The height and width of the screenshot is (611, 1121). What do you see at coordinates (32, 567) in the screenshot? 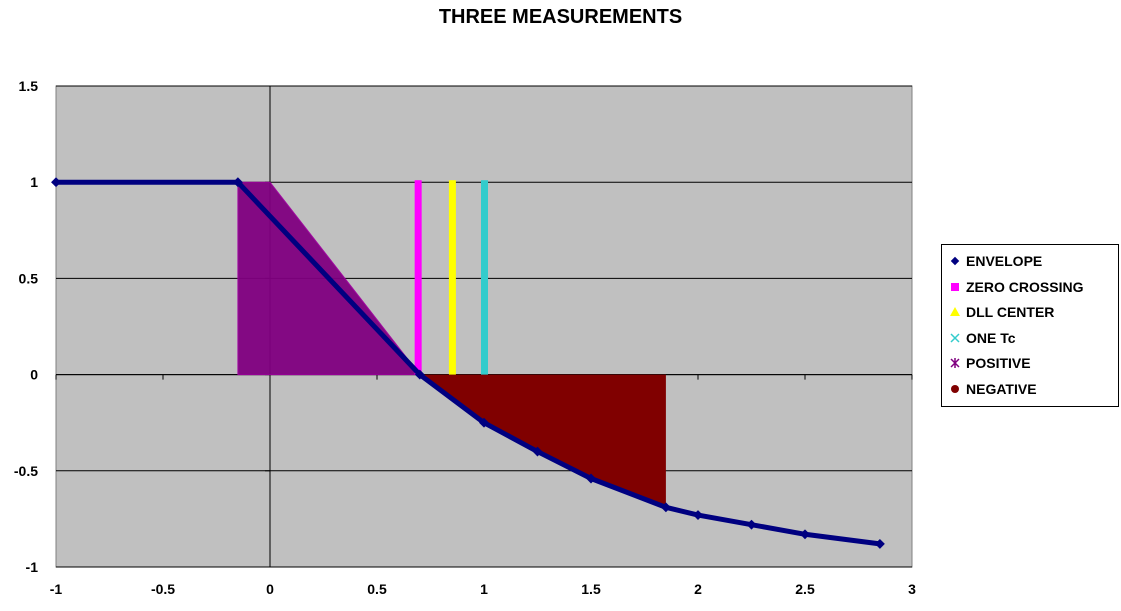
I see `y-tick-label: -1` at bounding box center [32, 567].